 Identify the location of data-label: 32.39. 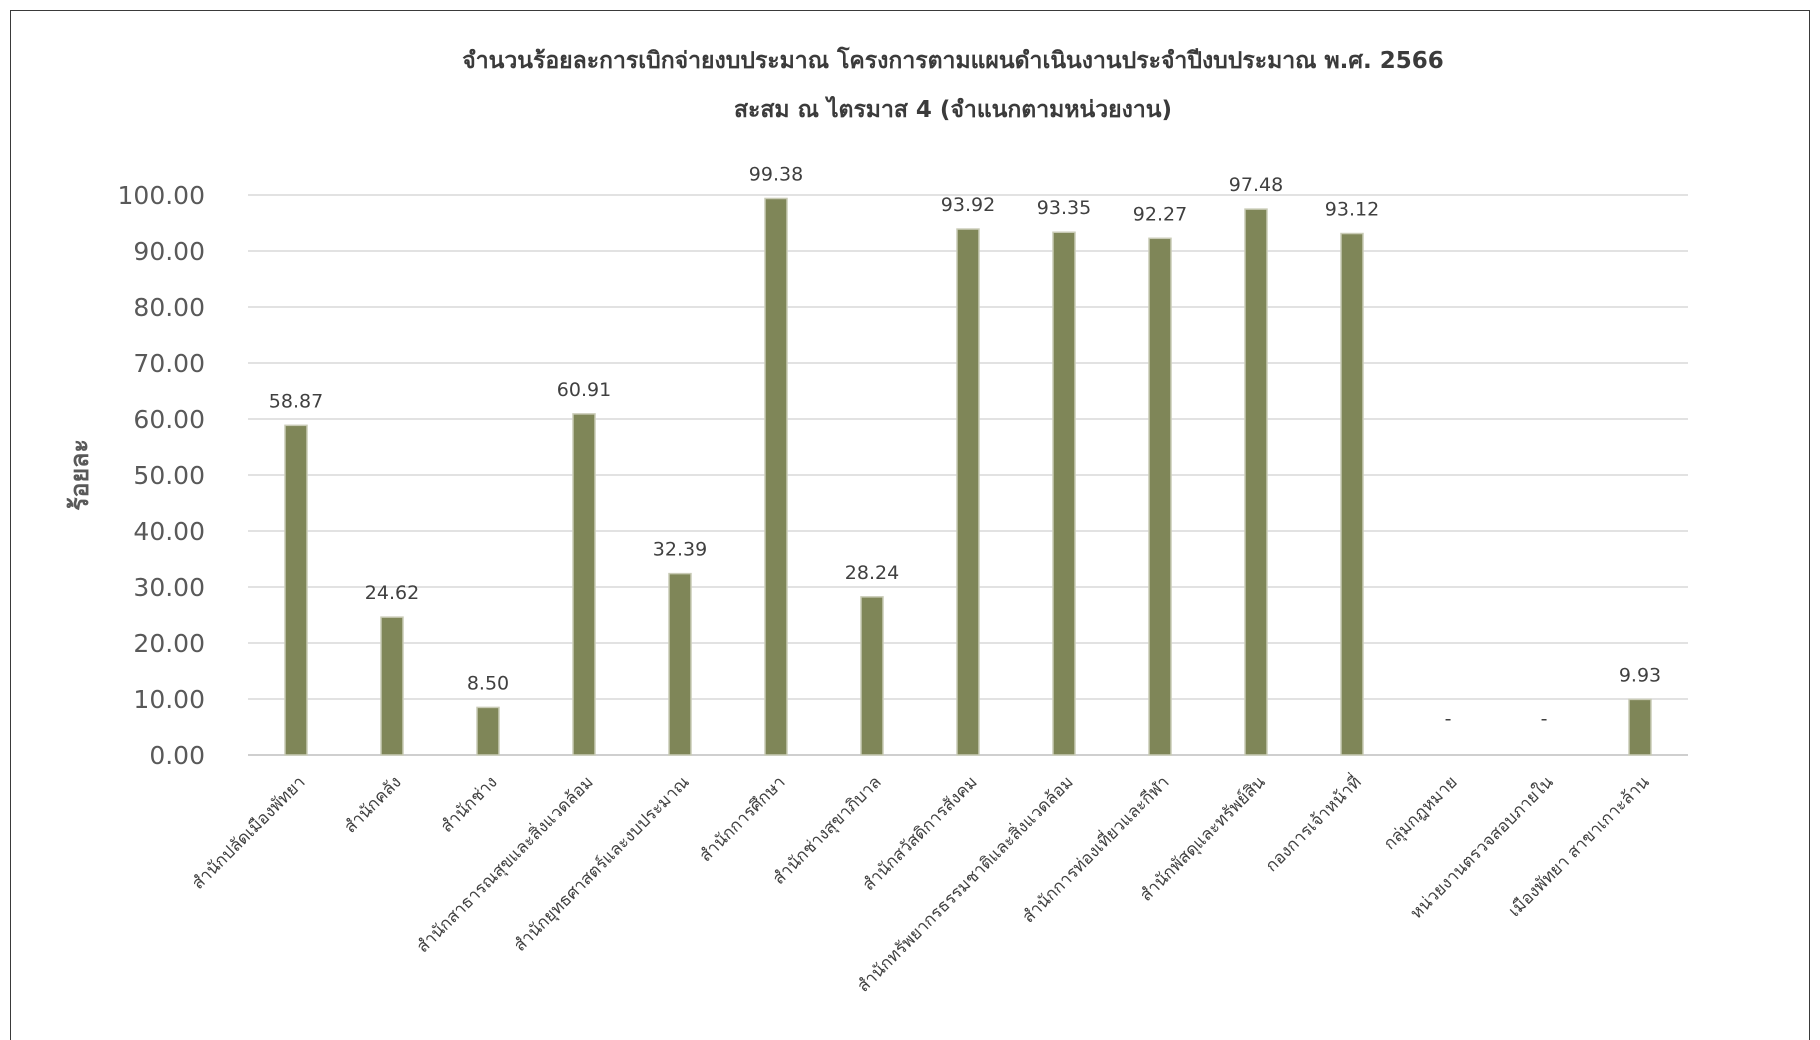
(680, 550).